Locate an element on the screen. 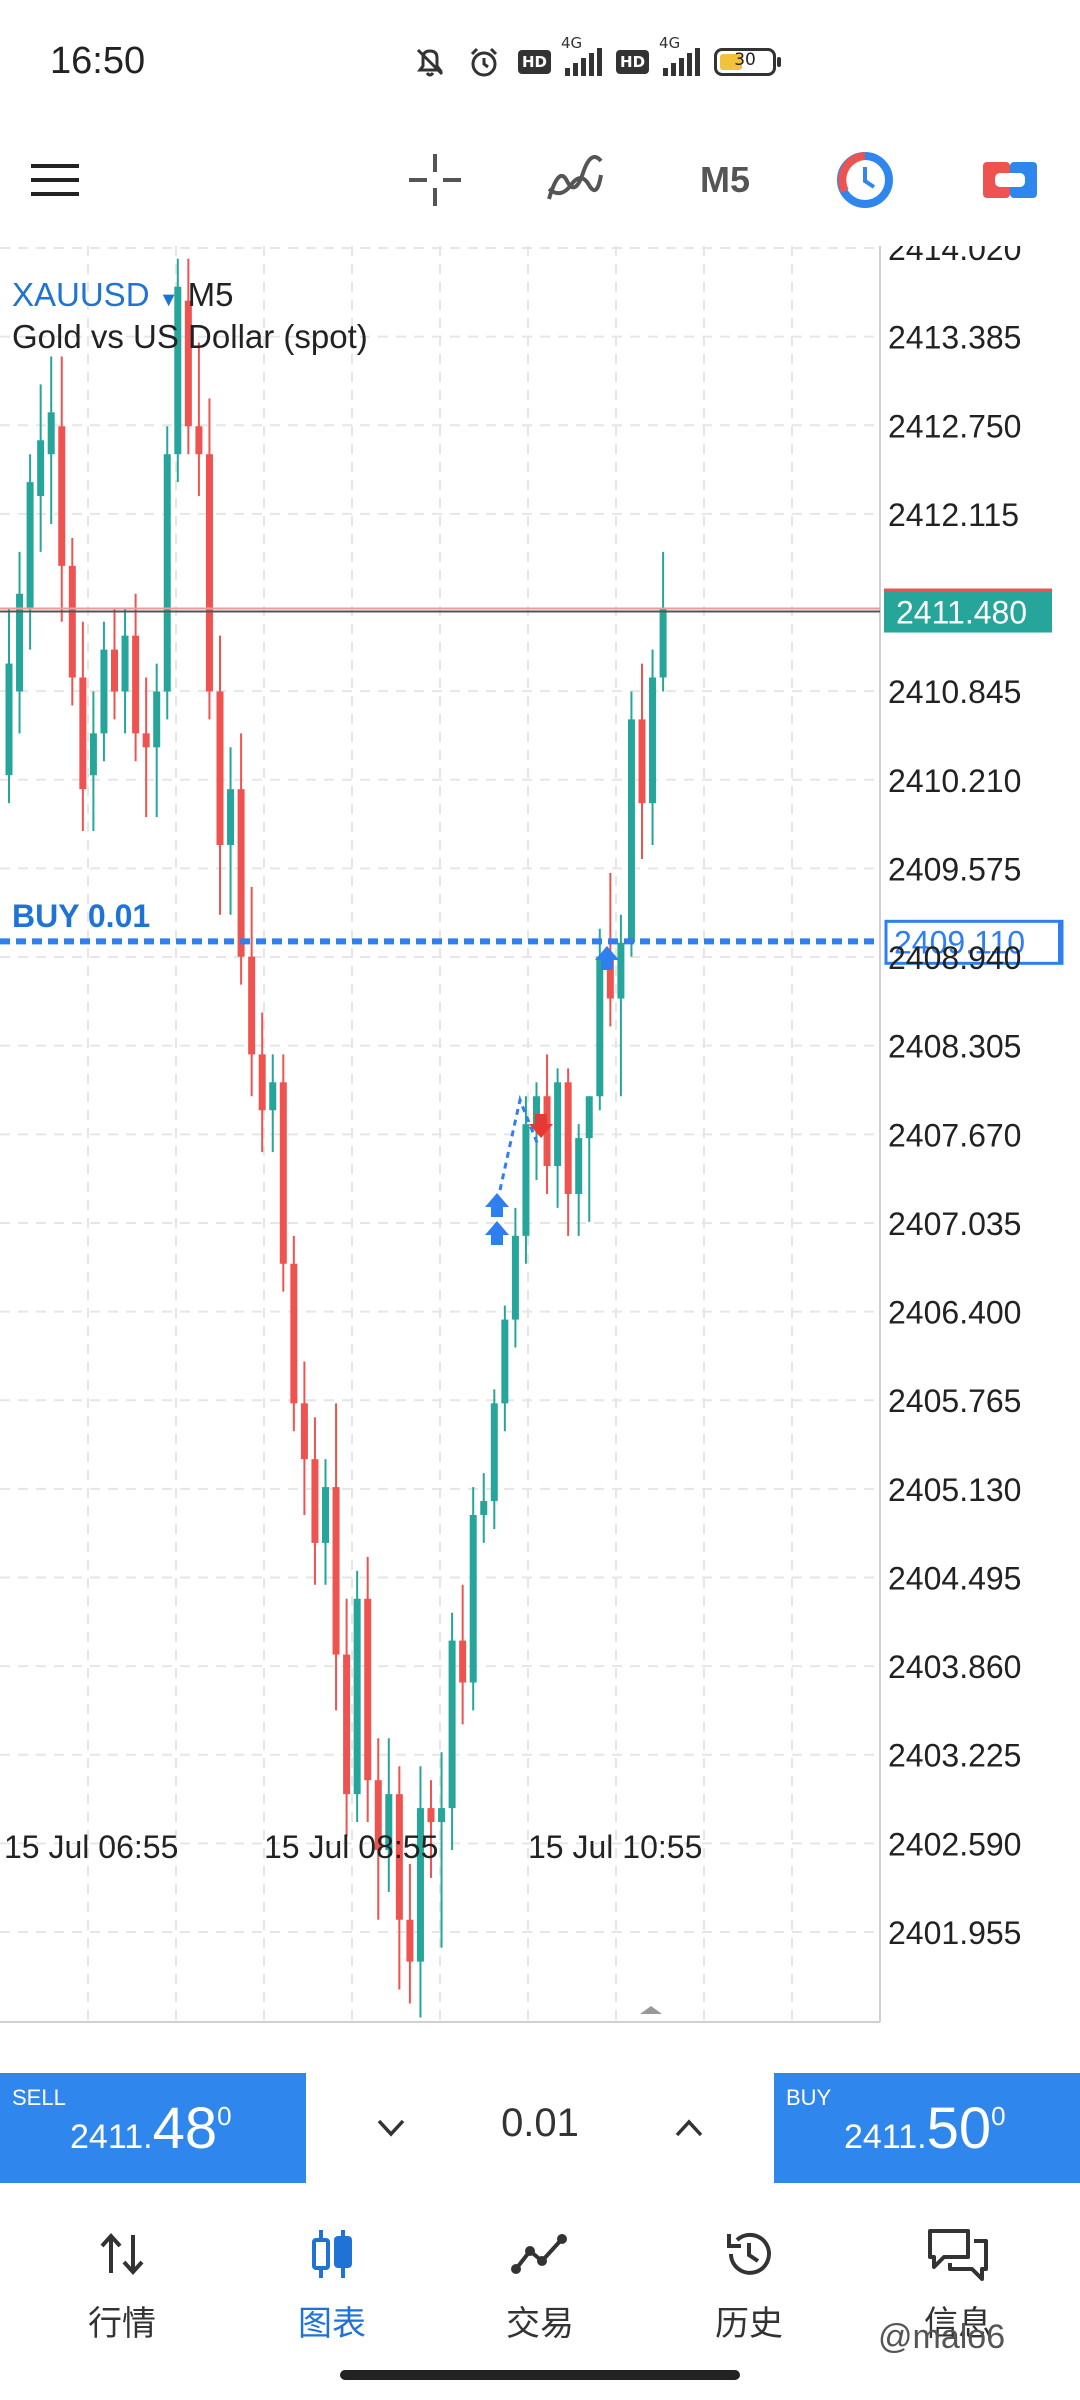 This screenshot has height=2400, width=1080. time-tick-label: 15 Jul 08:55 is located at coordinates (351, 1847).